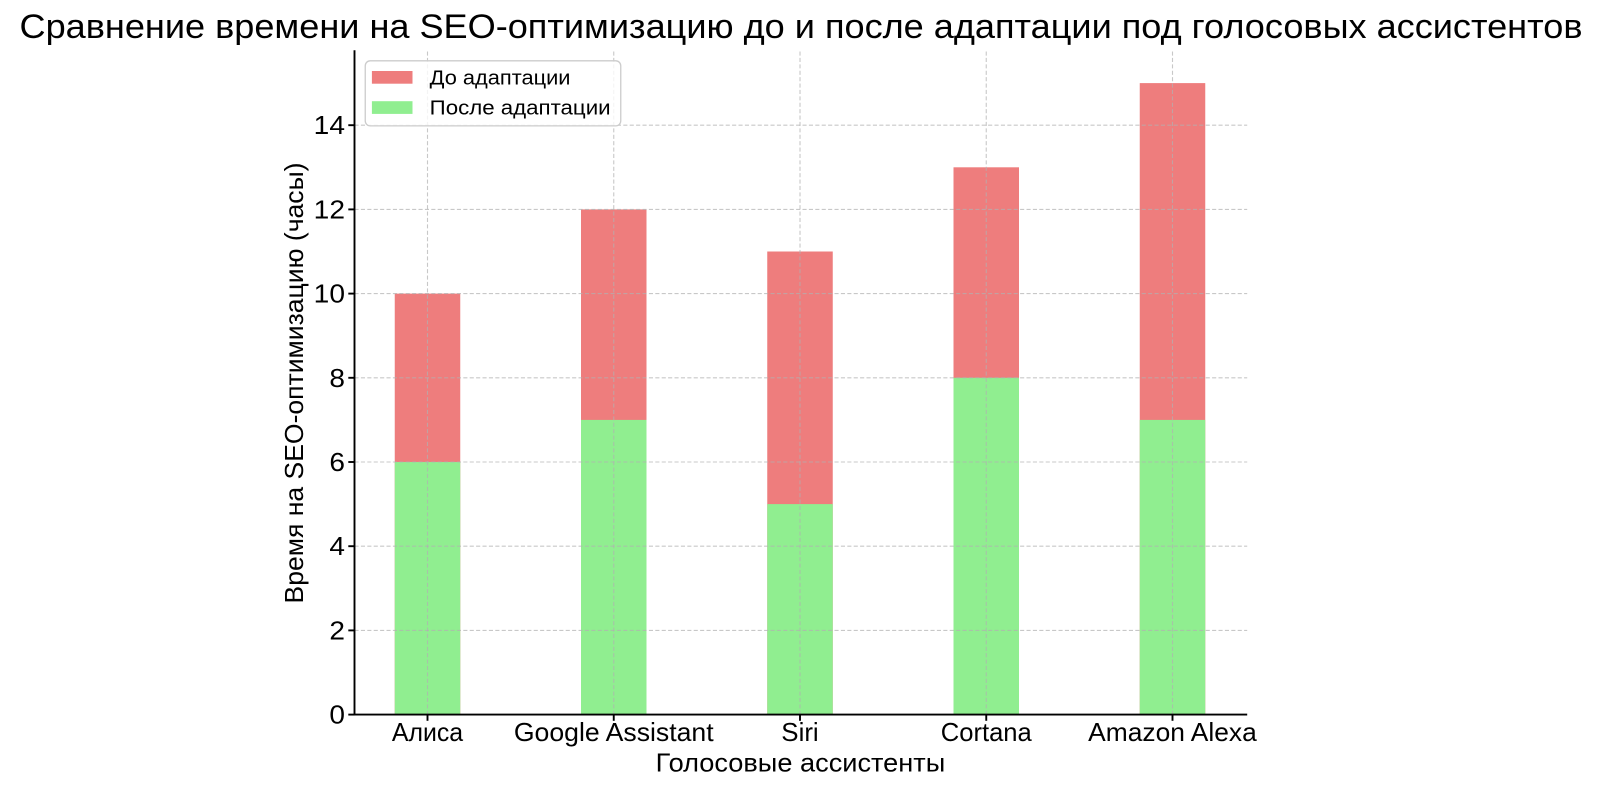 Image resolution: width=1600 pixels, height=792 pixels. What do you see at coordinates (614, 732) in the screenshot?
I see `svg-text: Google Assistant` at bounding box center [614, 732].